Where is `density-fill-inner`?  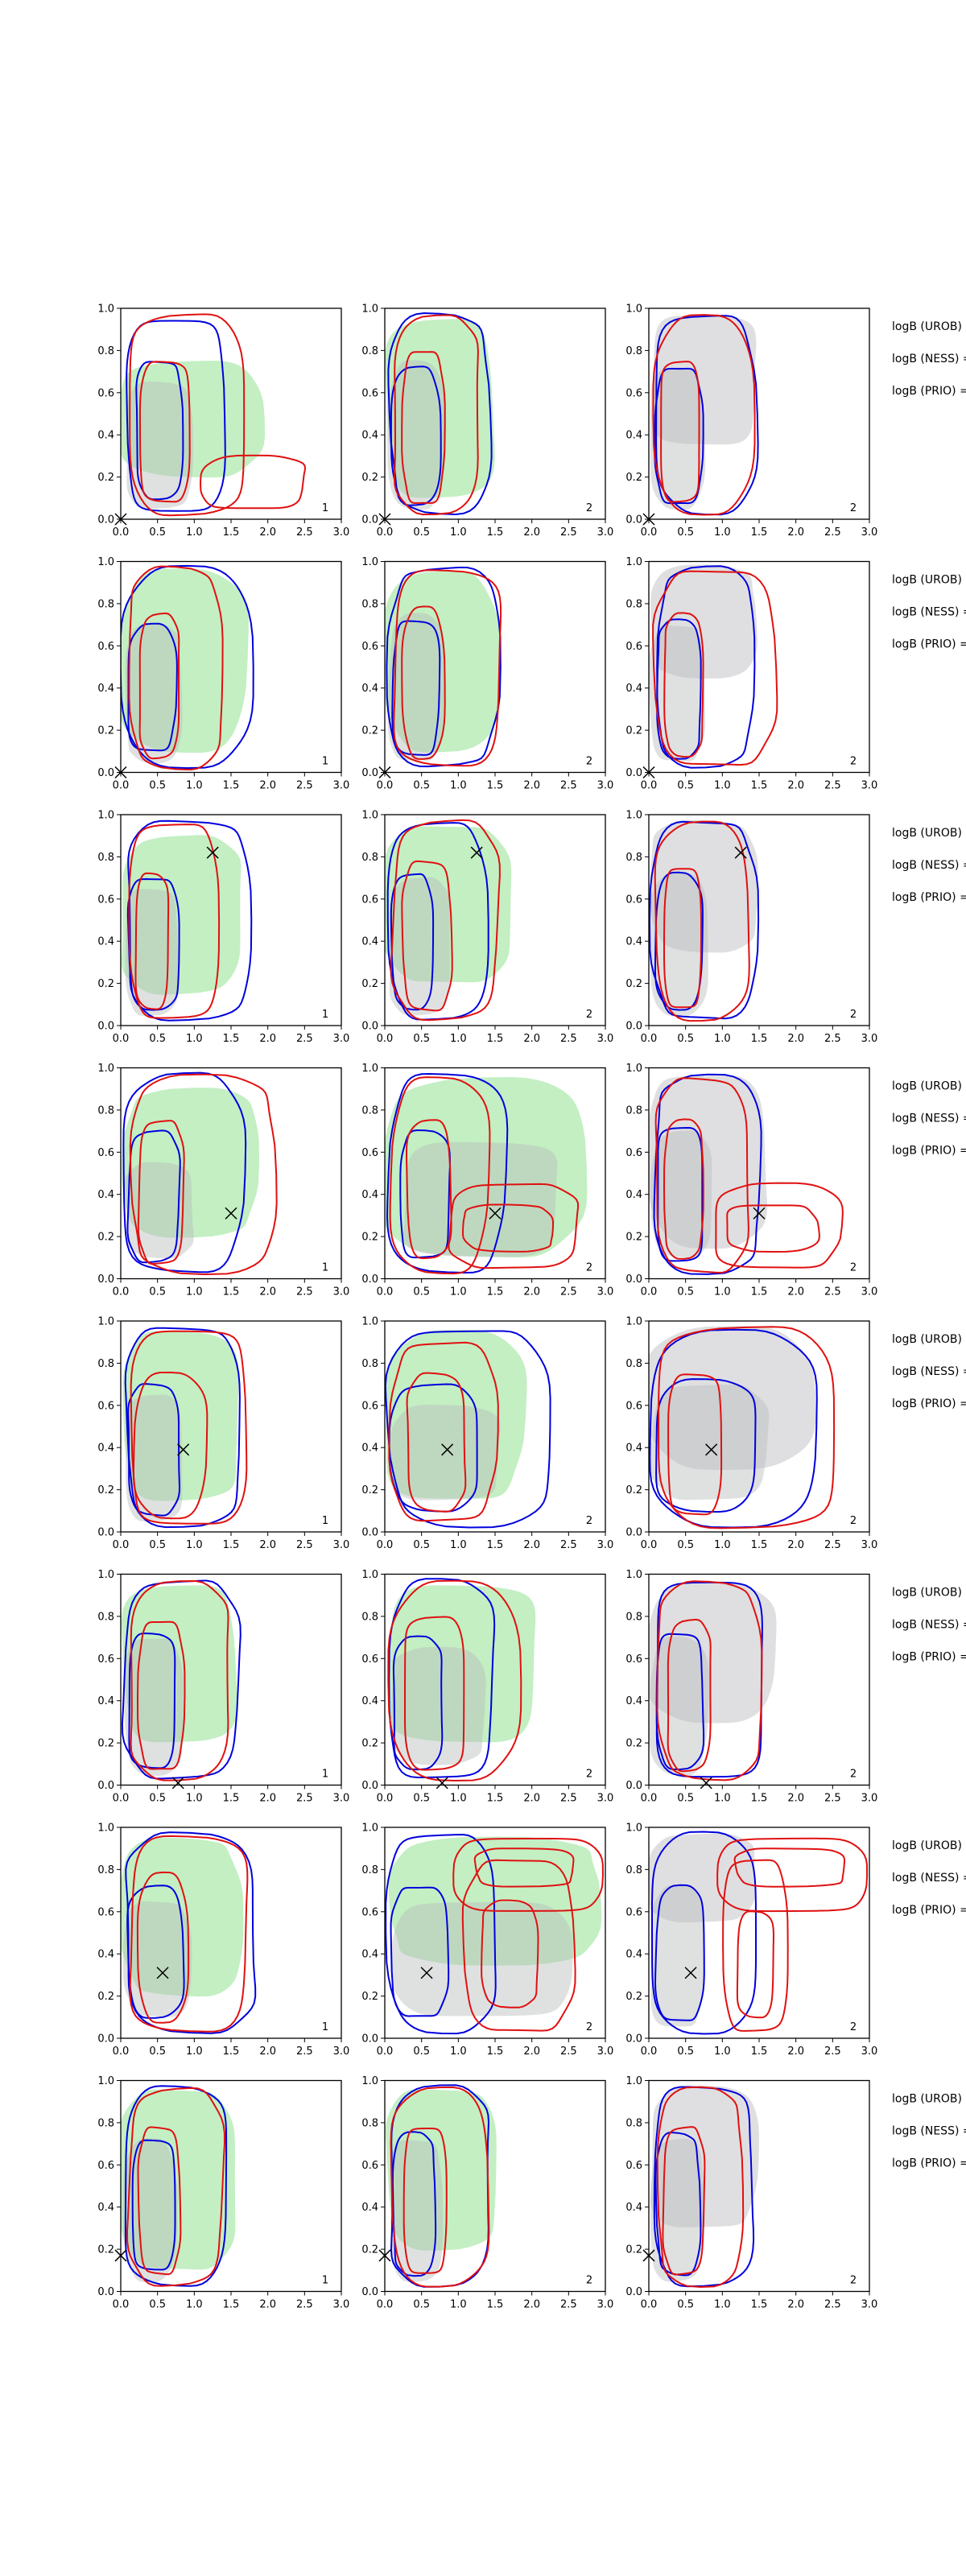
density-fill-inner is located at coordinates (416, 435).